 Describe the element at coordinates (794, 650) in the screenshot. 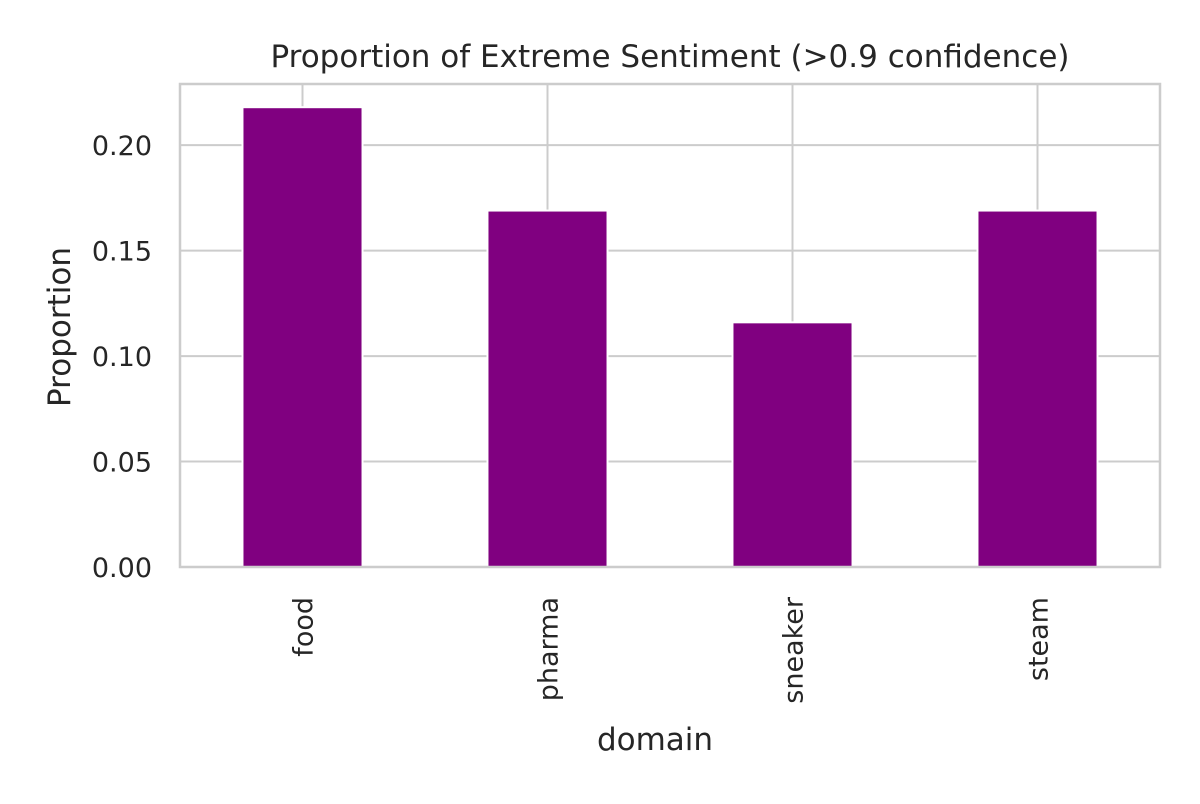

I see `x-tick-label: sneaker` at that location.